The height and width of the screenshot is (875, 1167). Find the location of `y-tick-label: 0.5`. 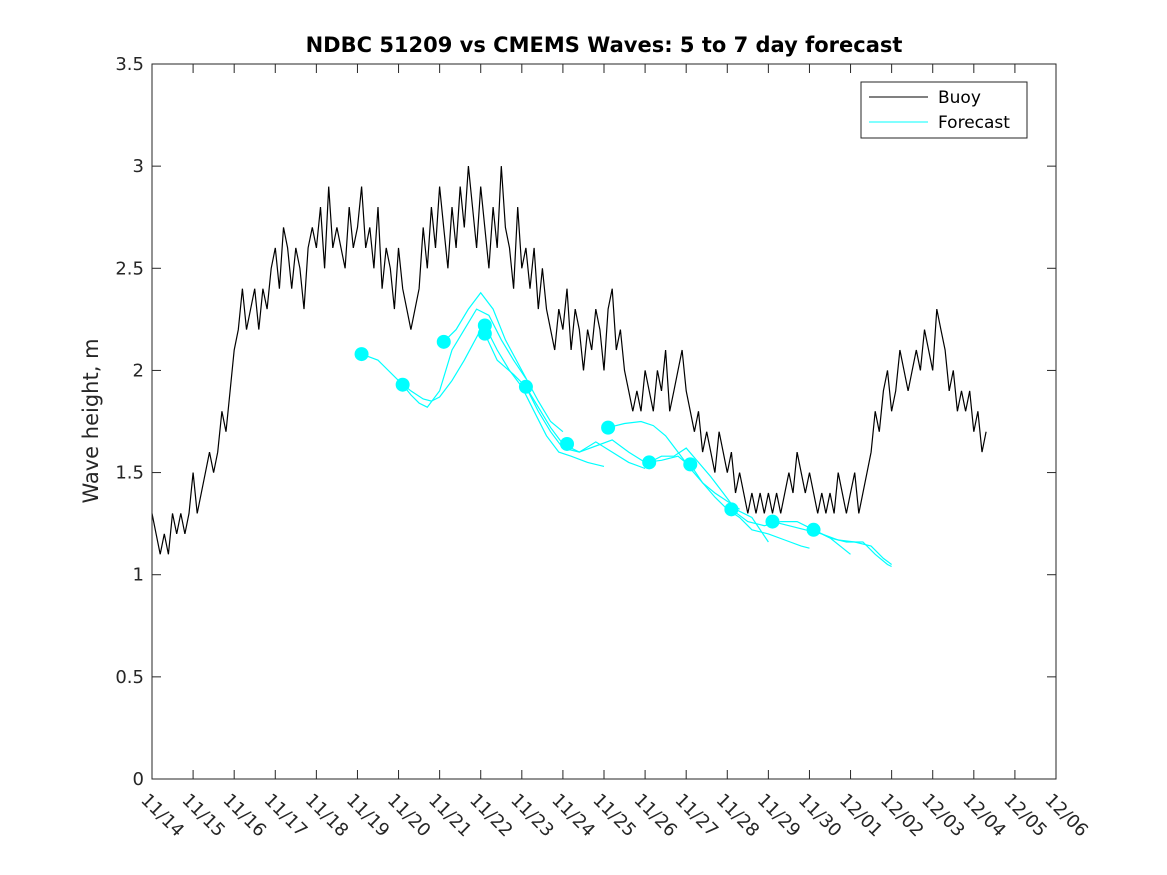

y-tick-label: 0.5 is located at coordinates (129, 677).